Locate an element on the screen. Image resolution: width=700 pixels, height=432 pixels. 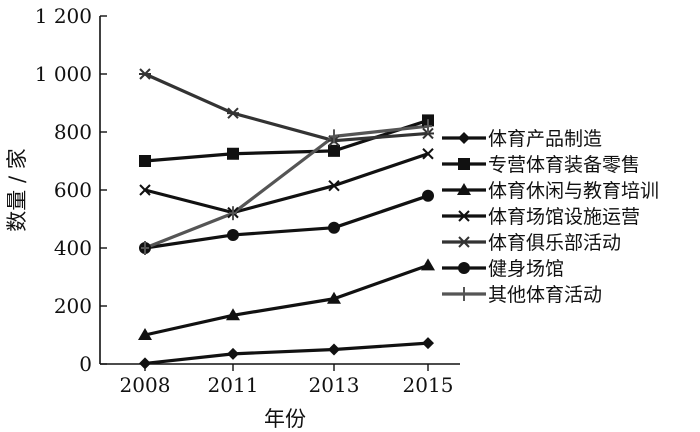
y-tick-label: 1 200 is located at coordinates (63, 16).